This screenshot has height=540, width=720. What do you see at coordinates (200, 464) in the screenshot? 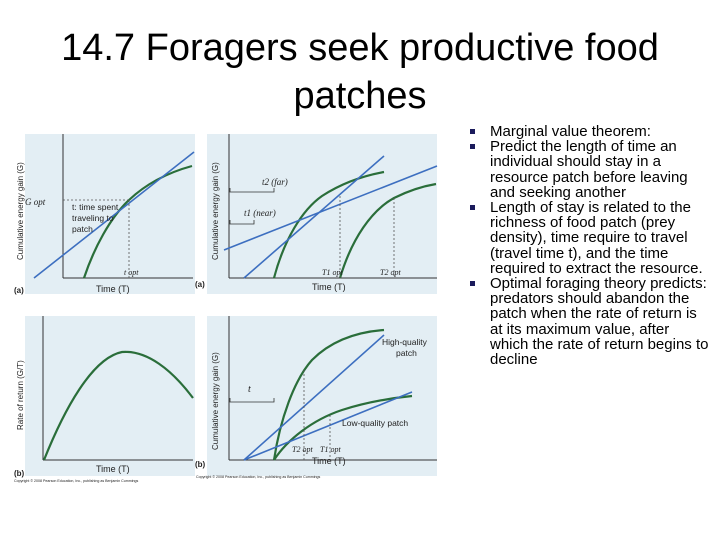
I see `panel-d-letter: (b)` at bounding box center [200, 464].